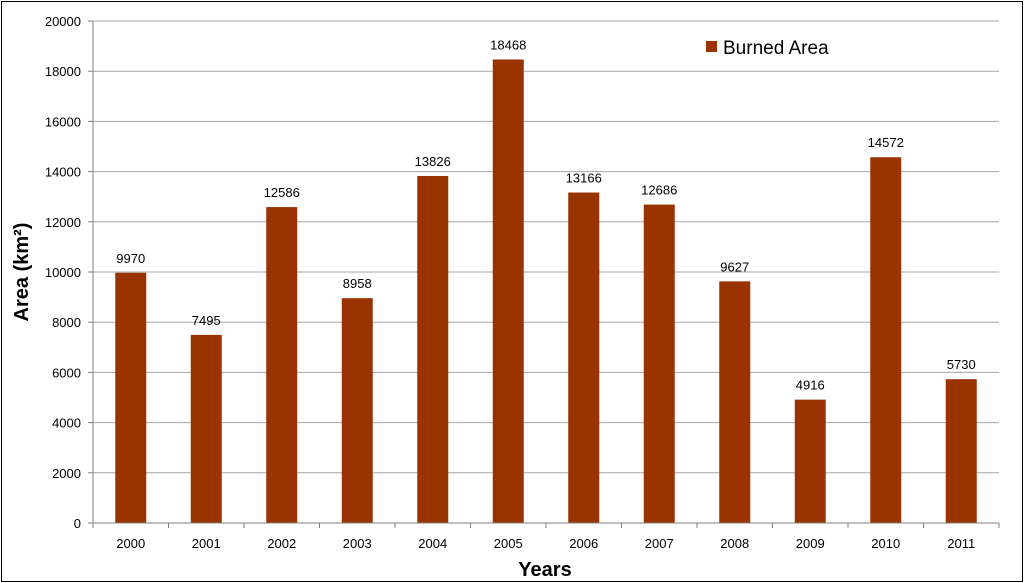  What do you see at coordinates (711, 46) in the screenshot?
I see `legend-swatch` at bounding box center [711, 46].